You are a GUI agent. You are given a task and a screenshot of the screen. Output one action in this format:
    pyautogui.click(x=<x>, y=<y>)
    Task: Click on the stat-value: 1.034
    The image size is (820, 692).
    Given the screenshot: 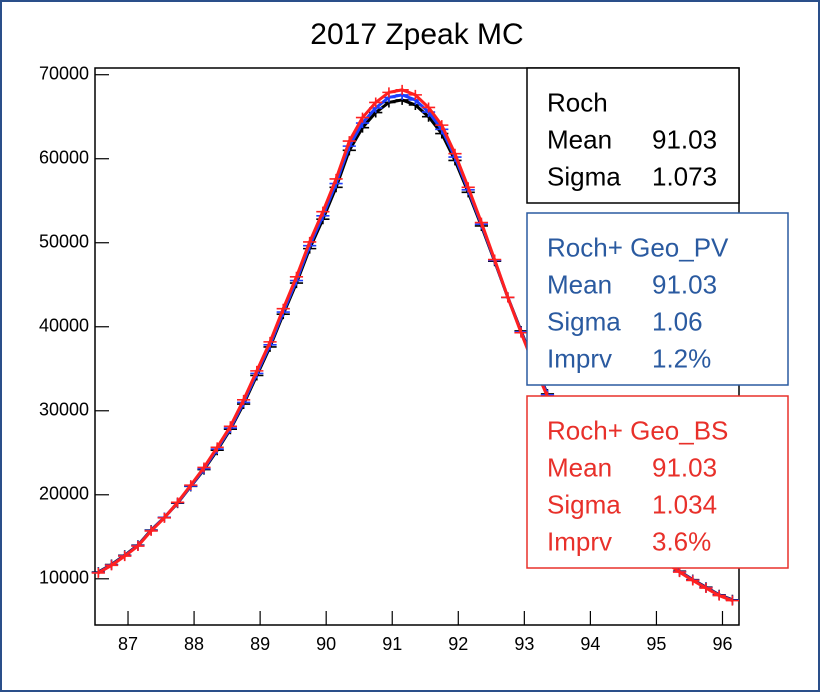 What is the action you would take?
    pyautogui.click(x=684, y=504)
    